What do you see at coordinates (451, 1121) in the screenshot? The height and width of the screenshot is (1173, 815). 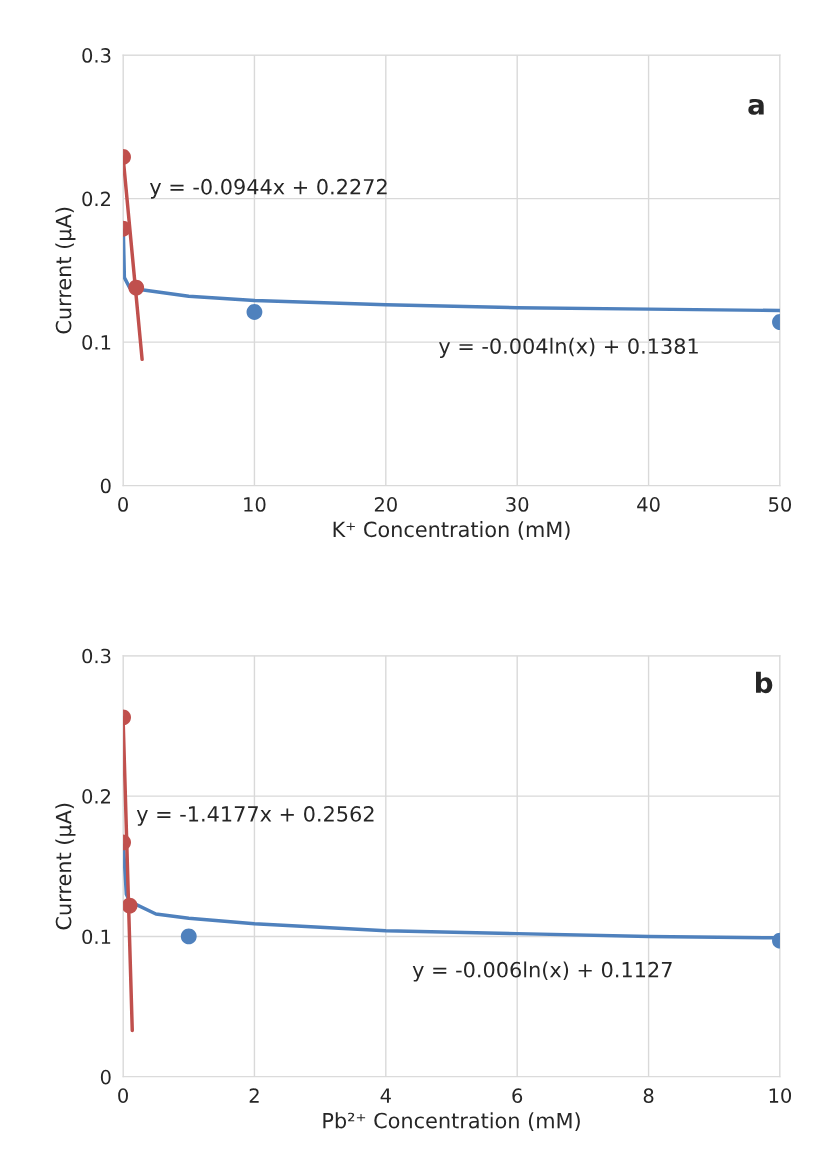 I see `x-axis-title: Pb²⁺ Concentration (mM)` at bounding box center [451, 1121].